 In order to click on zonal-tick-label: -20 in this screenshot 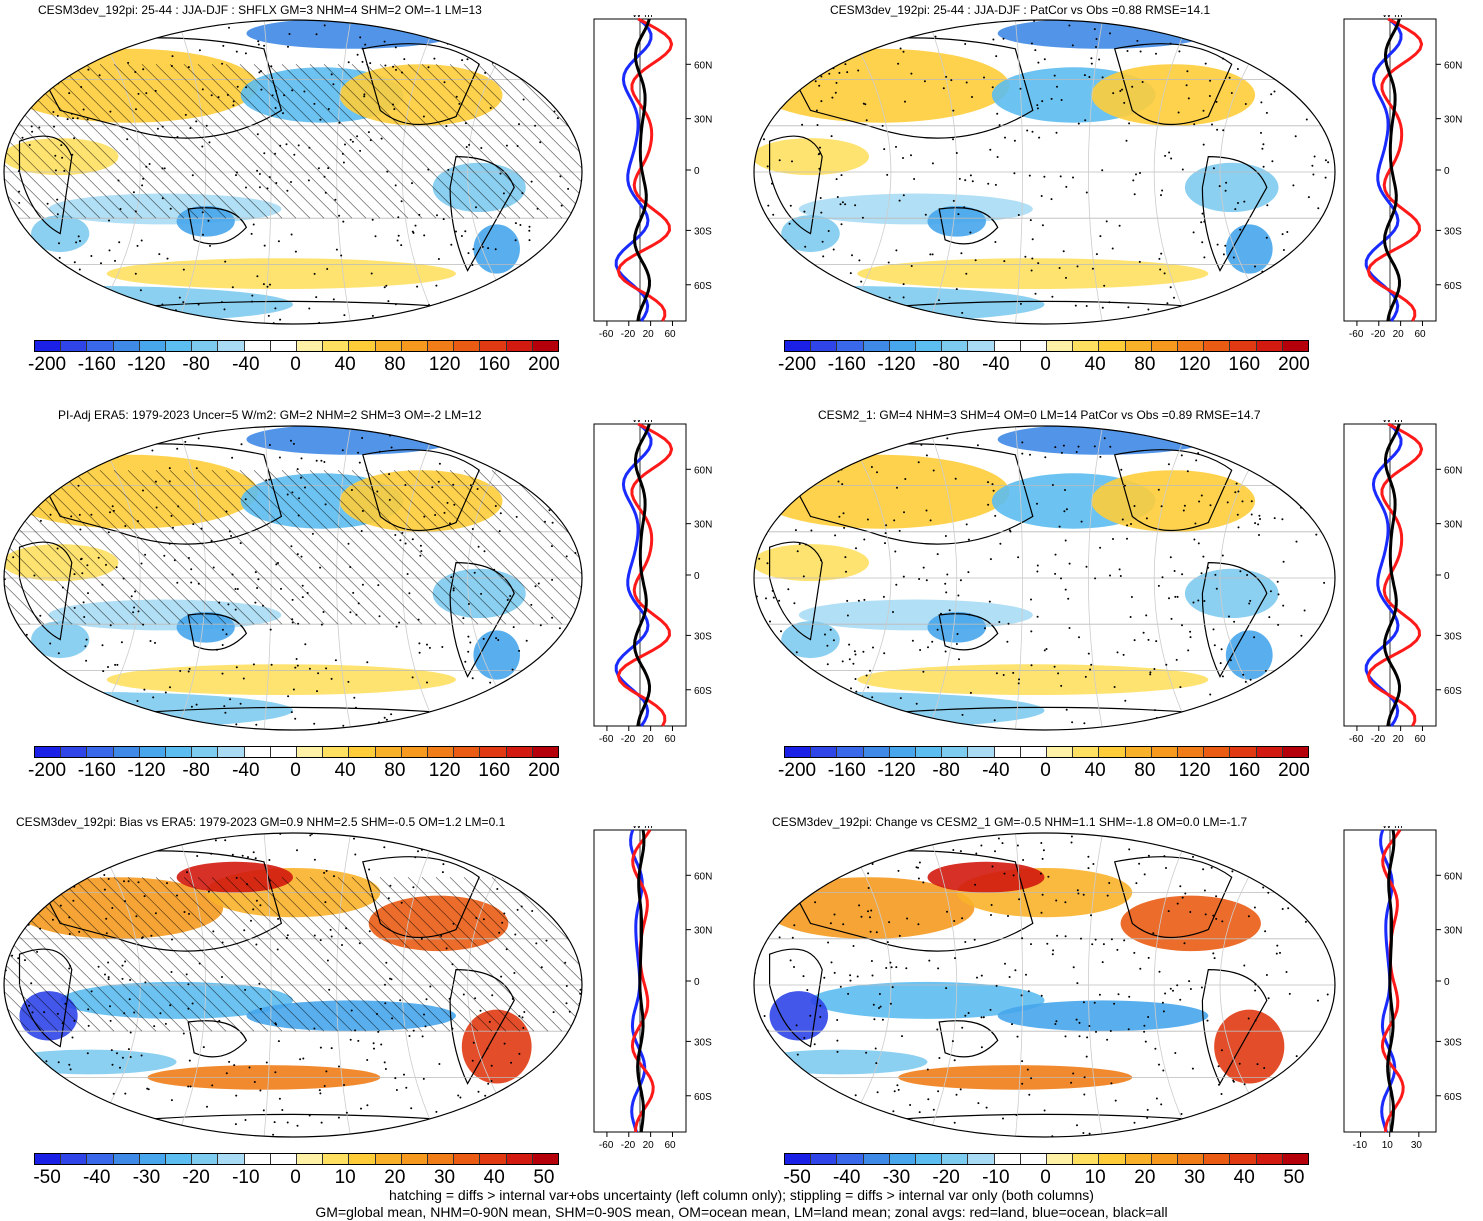, I will do `click(1378, 333)`.